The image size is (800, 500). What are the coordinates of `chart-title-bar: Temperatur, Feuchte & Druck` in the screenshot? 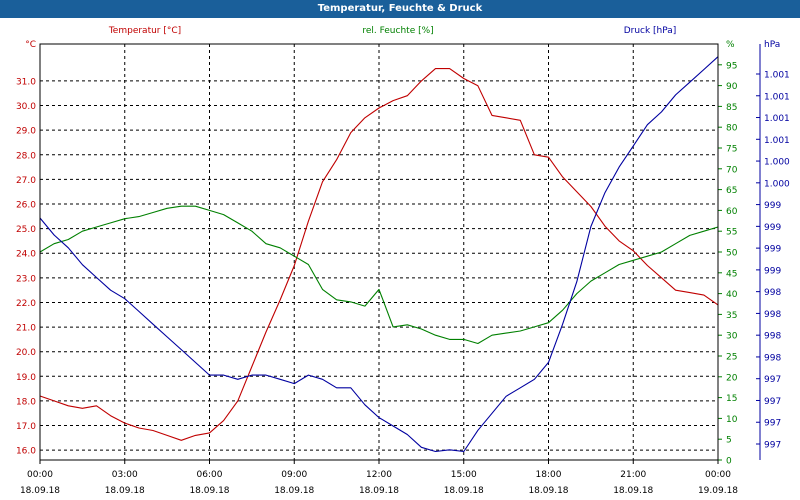 It's located at (400, 9).